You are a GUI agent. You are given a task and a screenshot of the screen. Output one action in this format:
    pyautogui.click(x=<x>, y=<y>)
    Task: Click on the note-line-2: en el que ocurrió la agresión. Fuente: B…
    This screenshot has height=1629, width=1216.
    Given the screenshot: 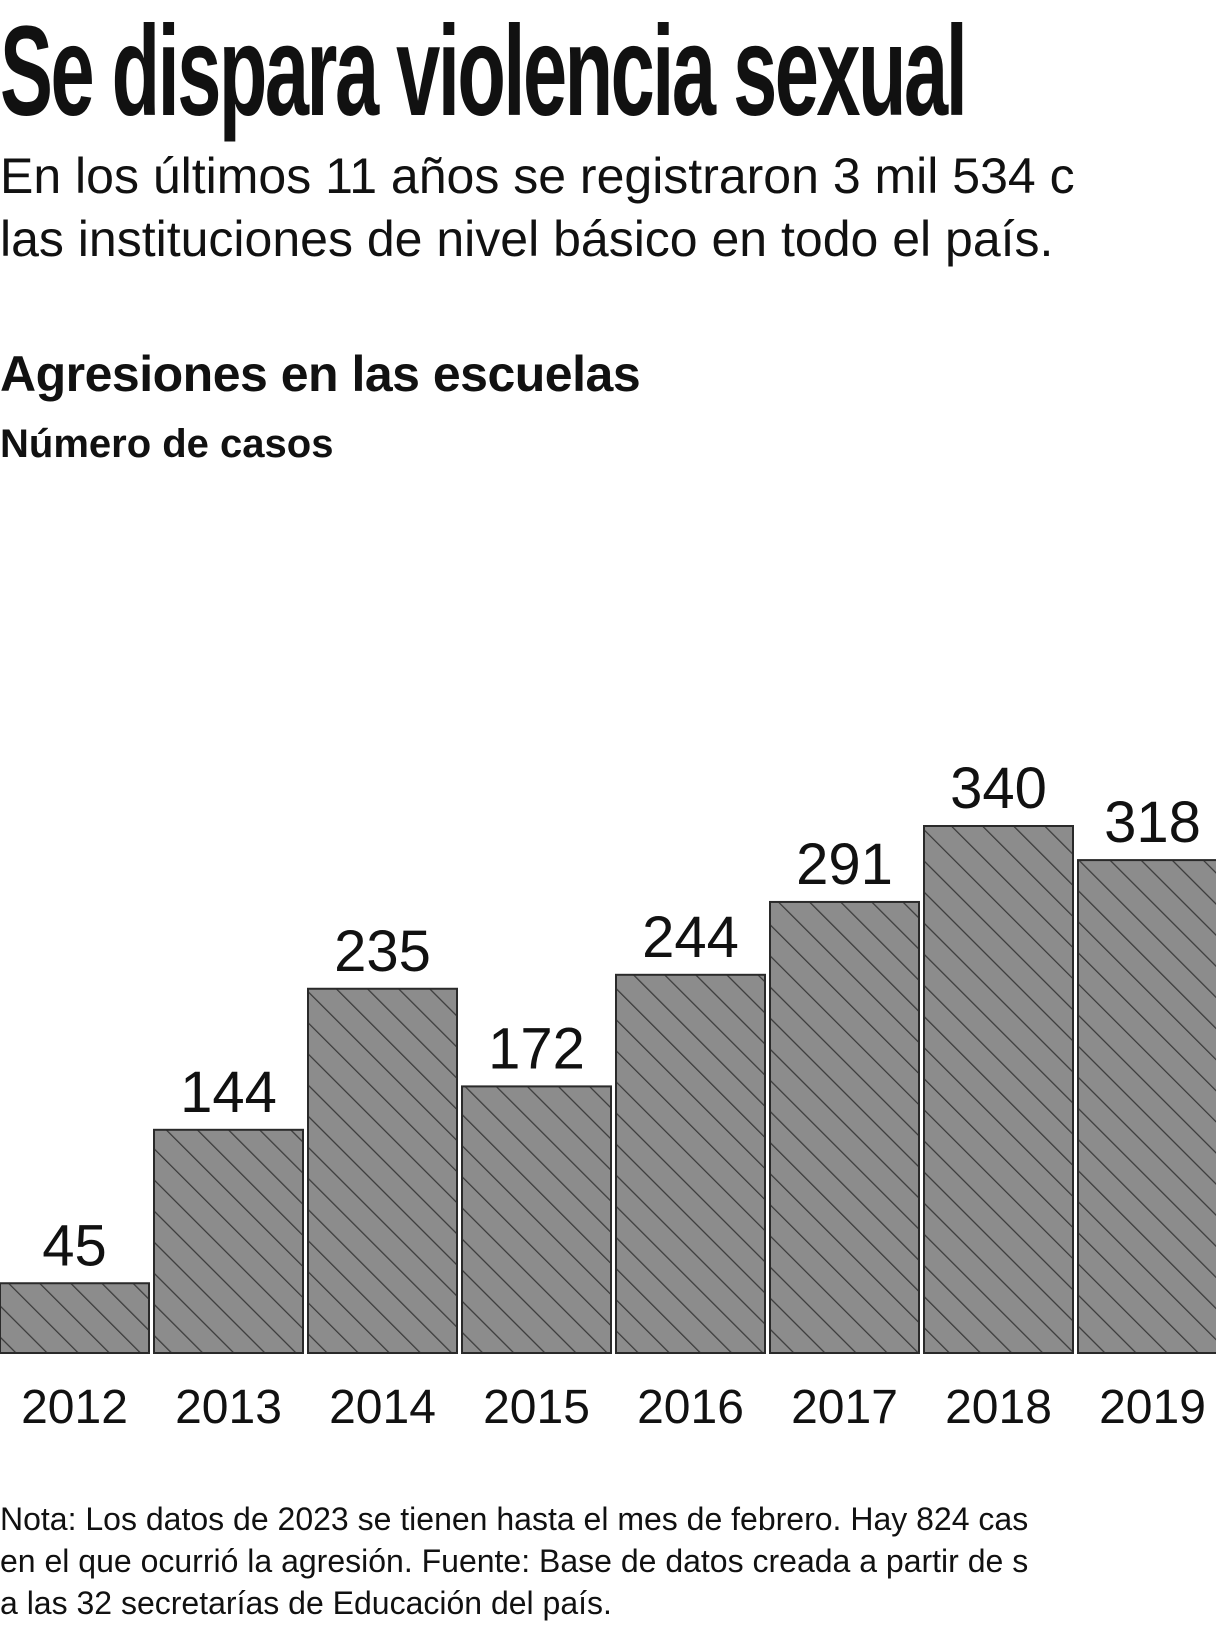 What is the action you would take?
    pyautogui.click(x=514, y=1561)
    